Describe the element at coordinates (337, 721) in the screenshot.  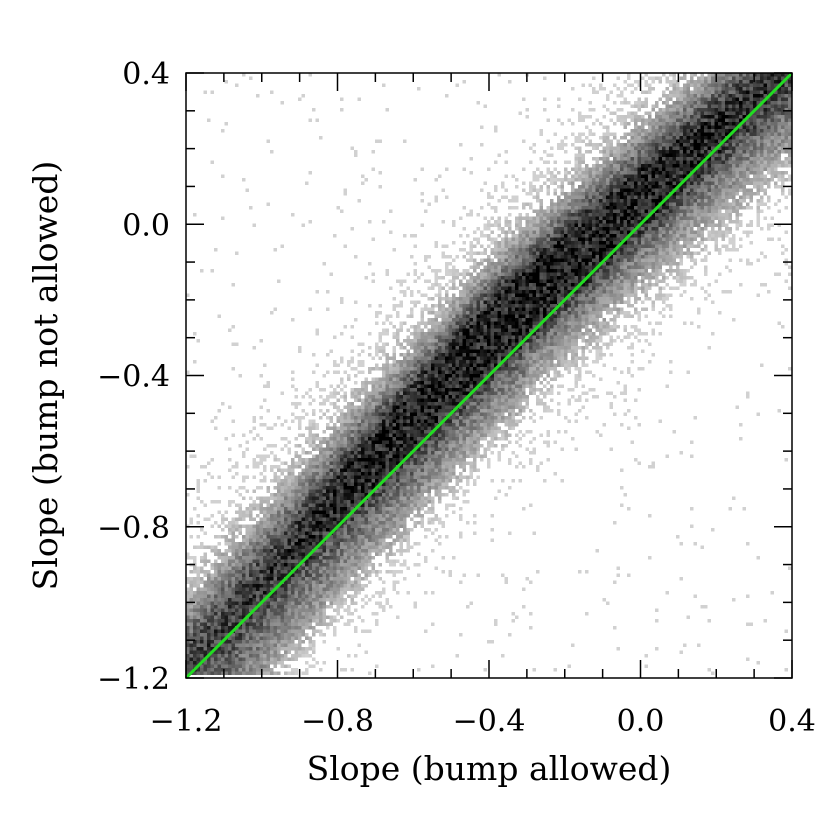
I see `x-tick-label: −0.8` at that location.